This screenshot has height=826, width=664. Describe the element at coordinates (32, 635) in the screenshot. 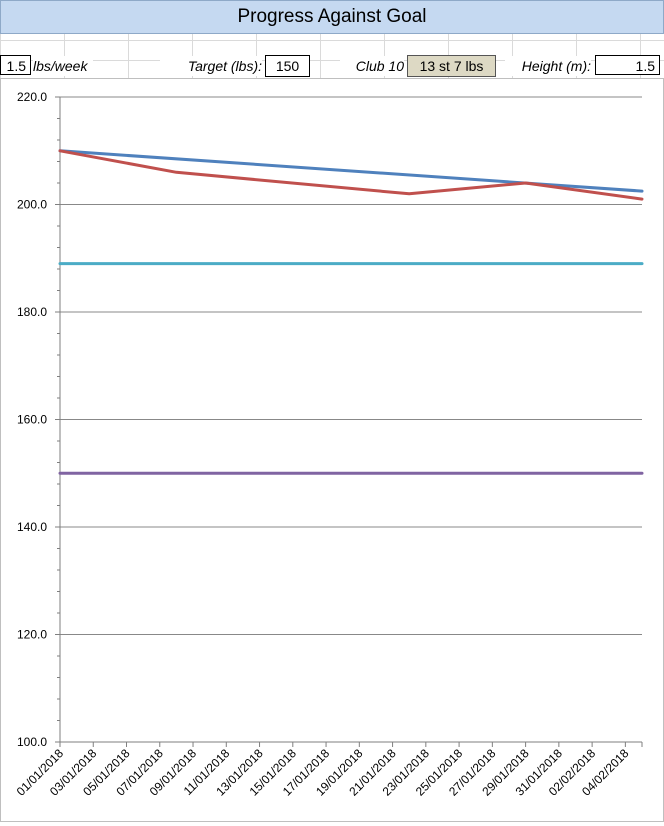

I see `y-tick-label: 120.0` at that location.